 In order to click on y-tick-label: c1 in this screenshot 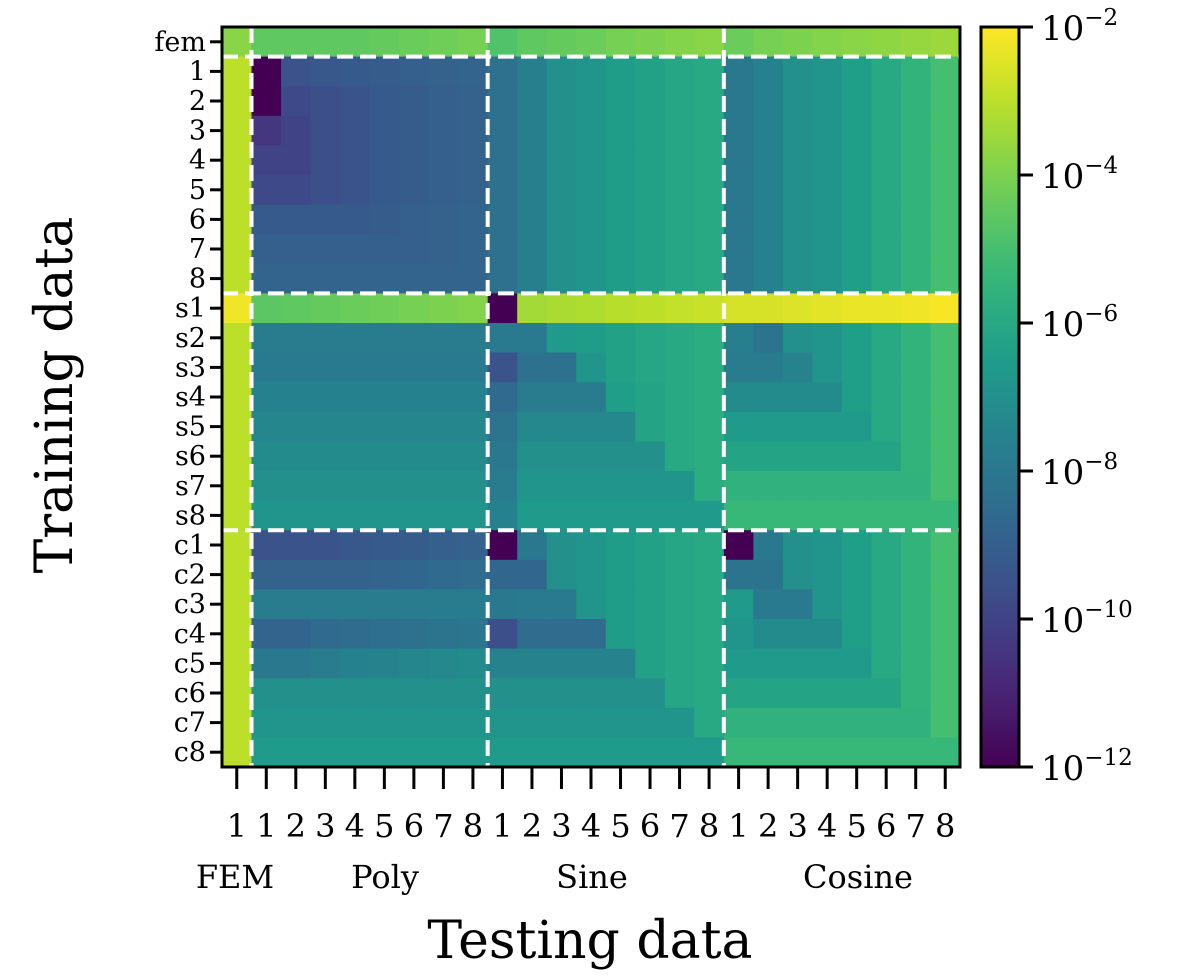, I will do `click(190, 545)`.